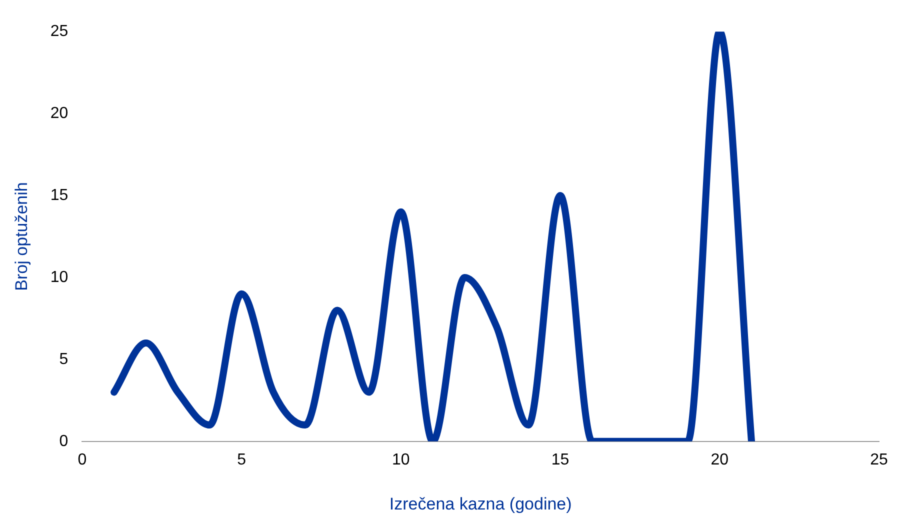  I want to click on y-tick-label: 5, so click(63, 359).